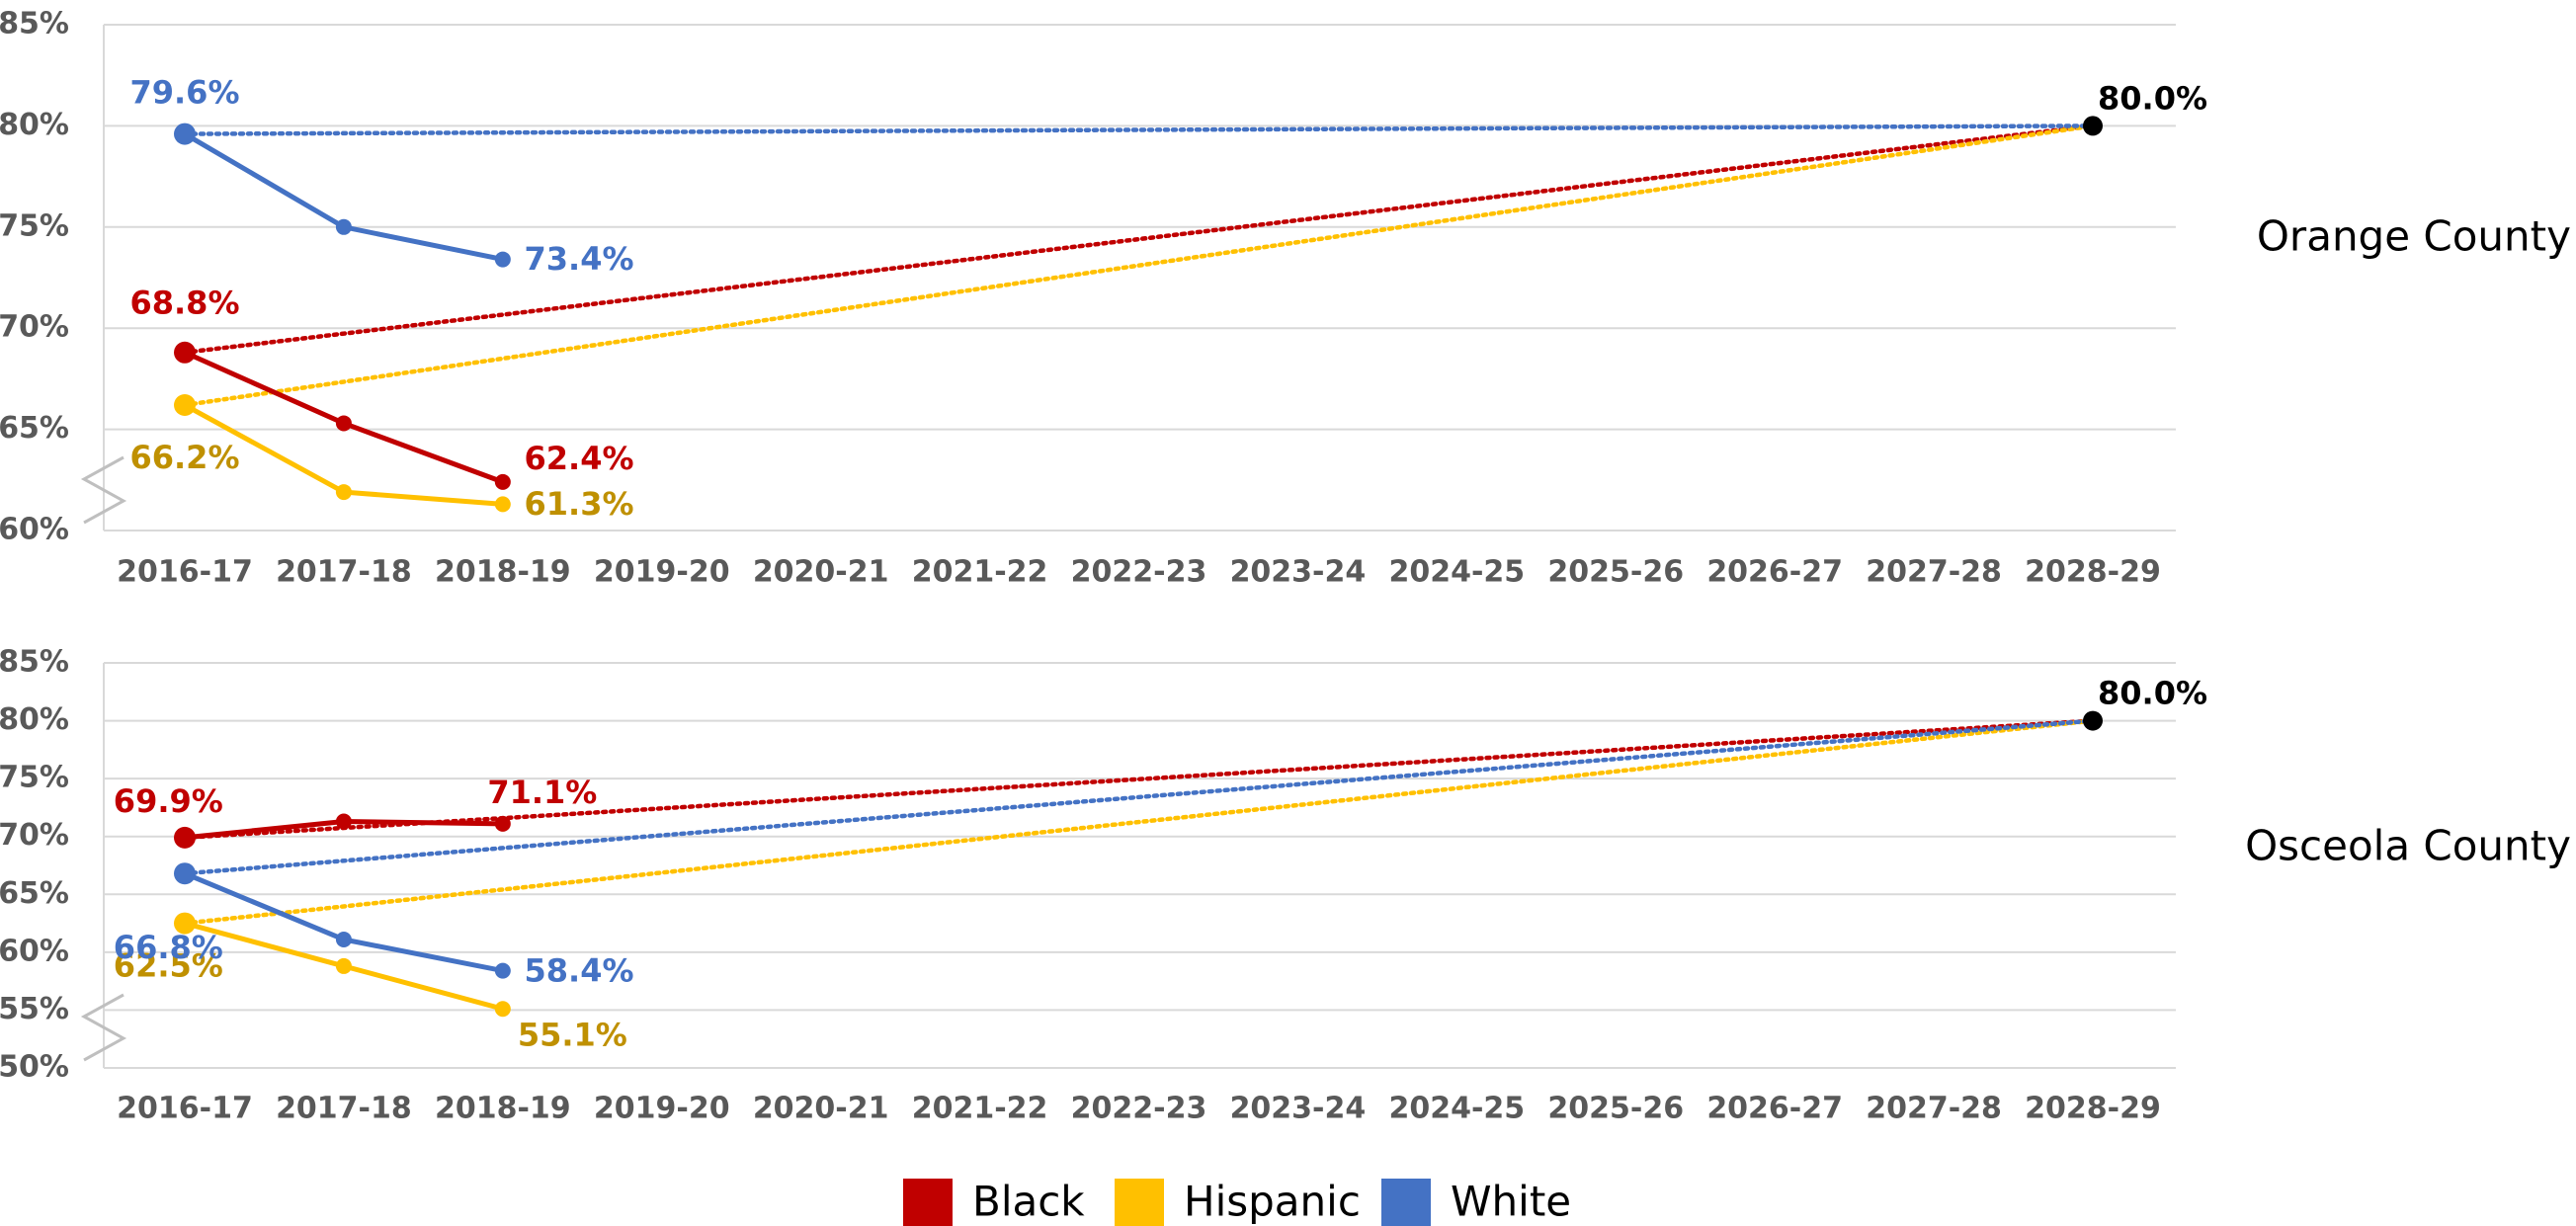  What do you see at coordinates (1511, 1202) in the screenshot?
I see `legend-label: White` at bounding box center [1511, 1202].